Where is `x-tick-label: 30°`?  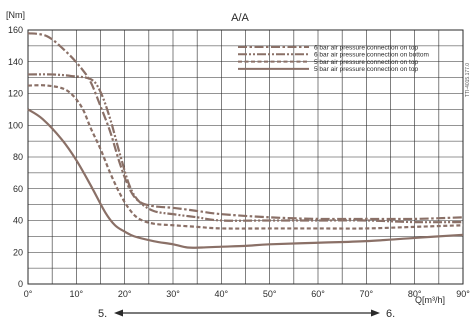 x-tick-label: 30° is located at coordinates (173, 294).